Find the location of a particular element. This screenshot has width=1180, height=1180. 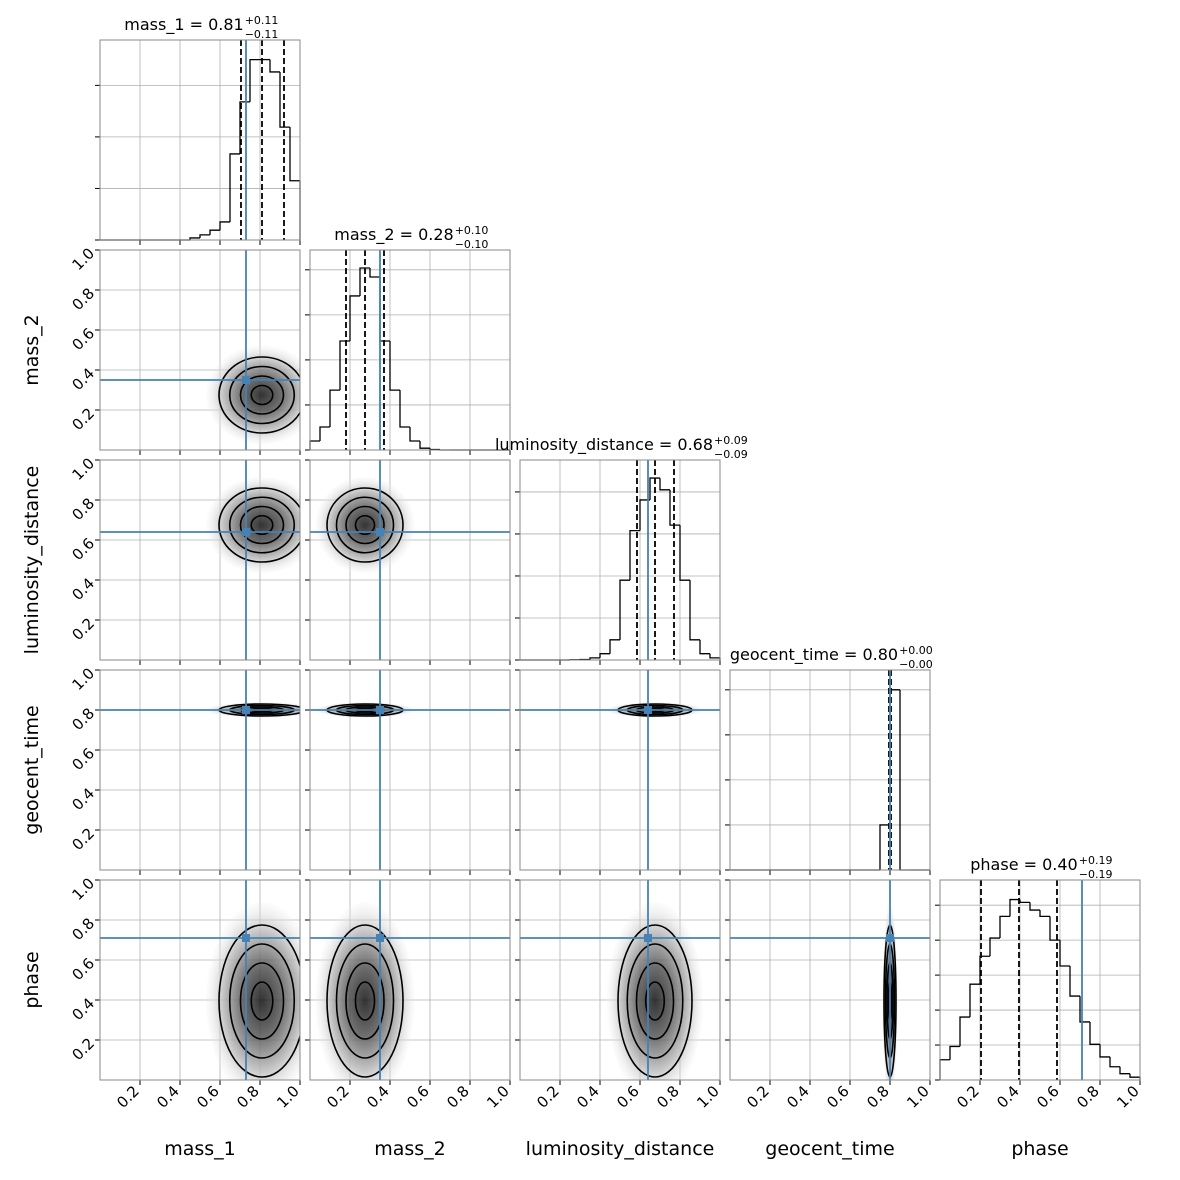

panel: 0.2 0.4 0.6 0.8 1.0 0.2 0.4 0.6 0.8 1.0 is located at coordinates (185, 992).